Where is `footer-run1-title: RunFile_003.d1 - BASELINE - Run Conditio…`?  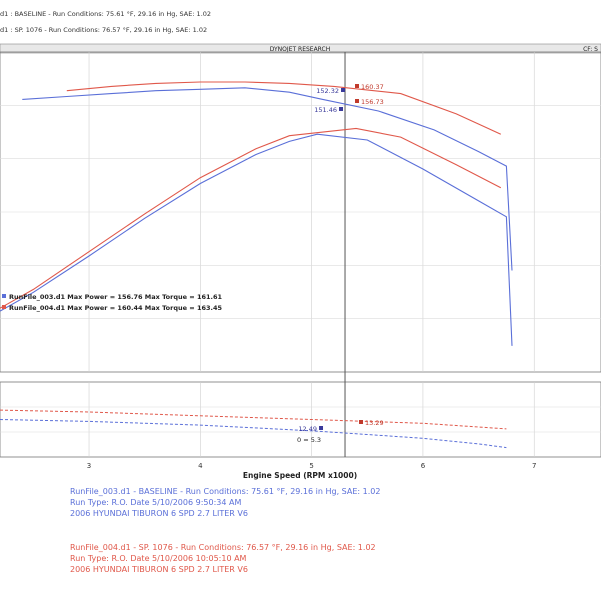
footer-run1-title: RunFile_003.d1 - BASELINE - Run Conditio… is located at coordinates (225, 491).